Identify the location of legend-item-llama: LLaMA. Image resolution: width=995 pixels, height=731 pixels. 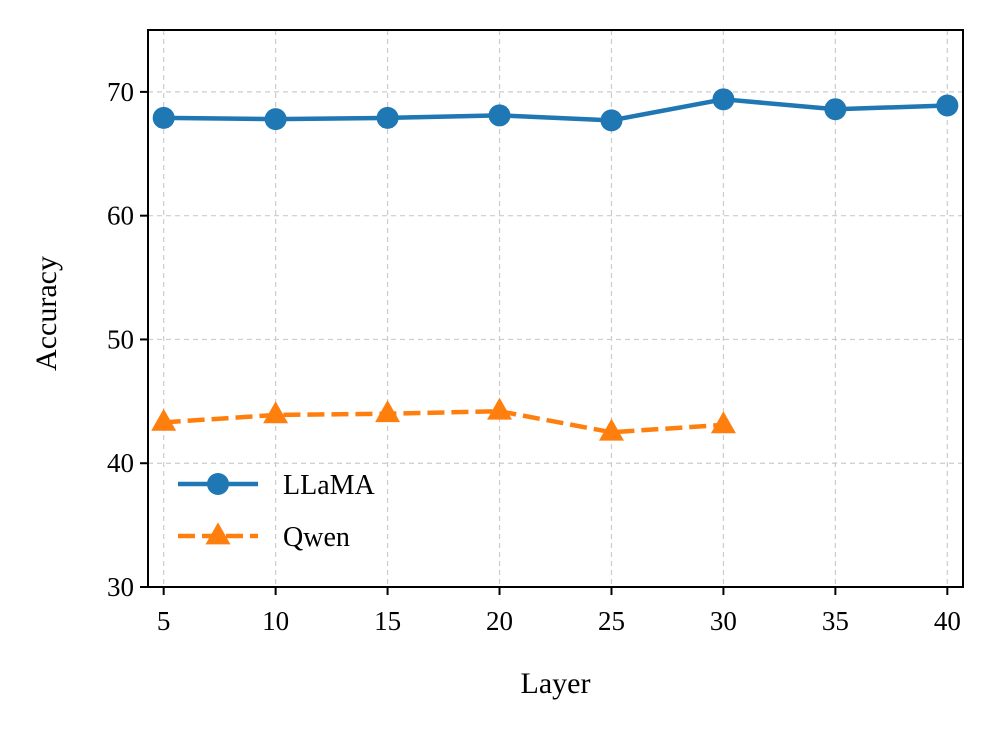
(277, 485).